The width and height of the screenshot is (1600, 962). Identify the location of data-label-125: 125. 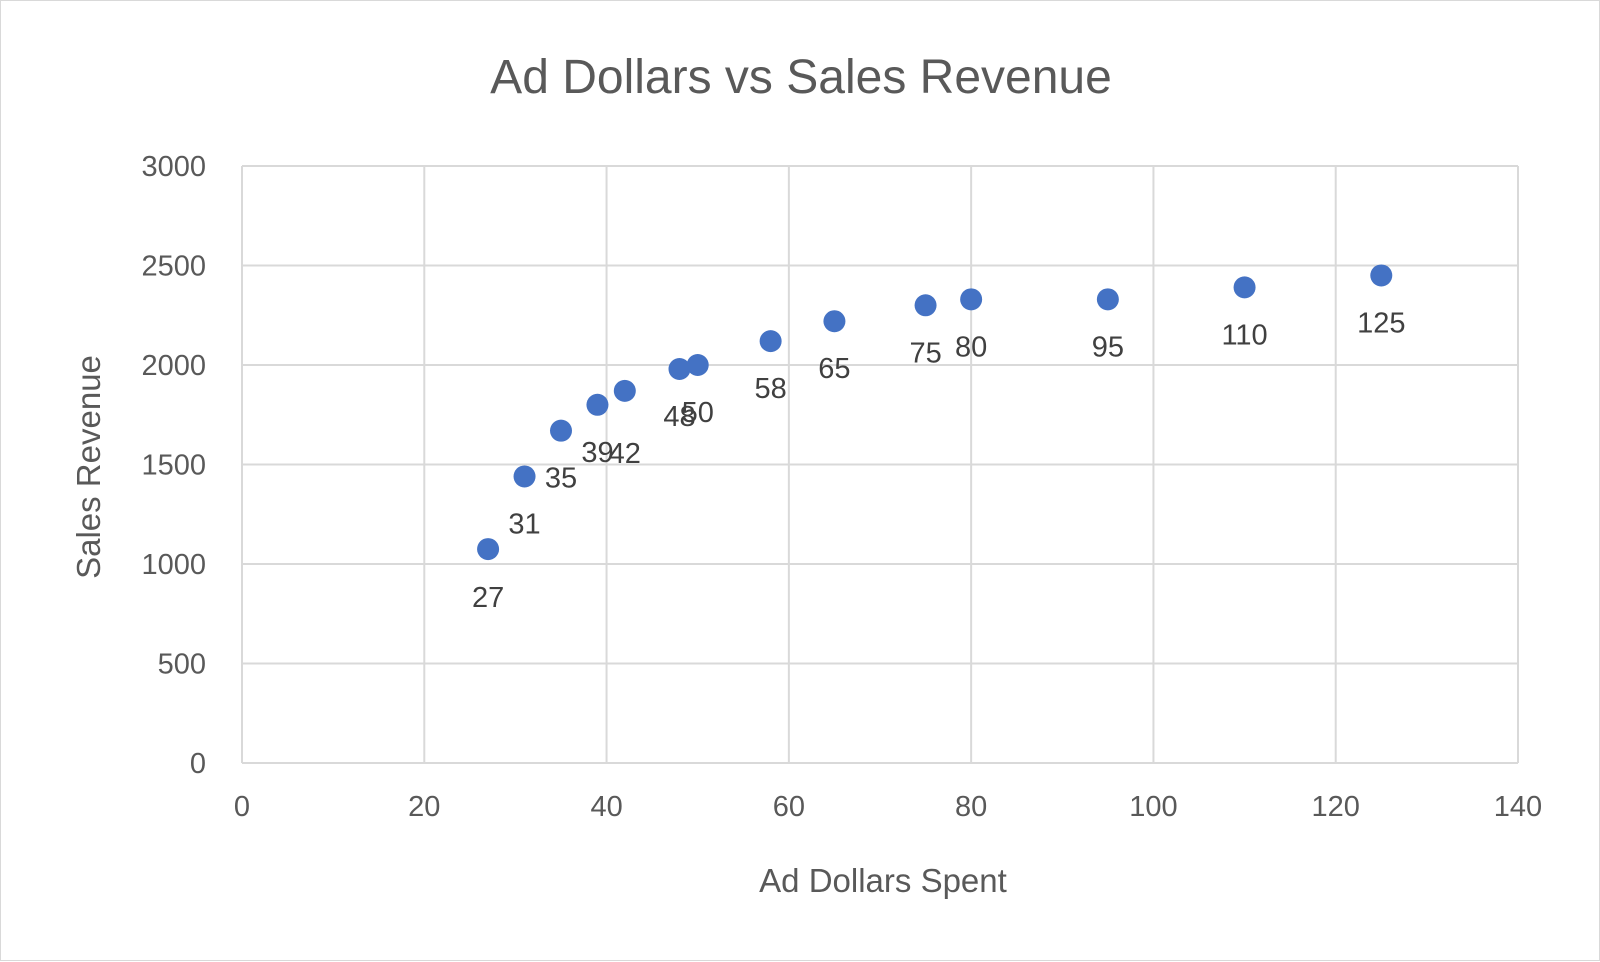
(1381, 323).